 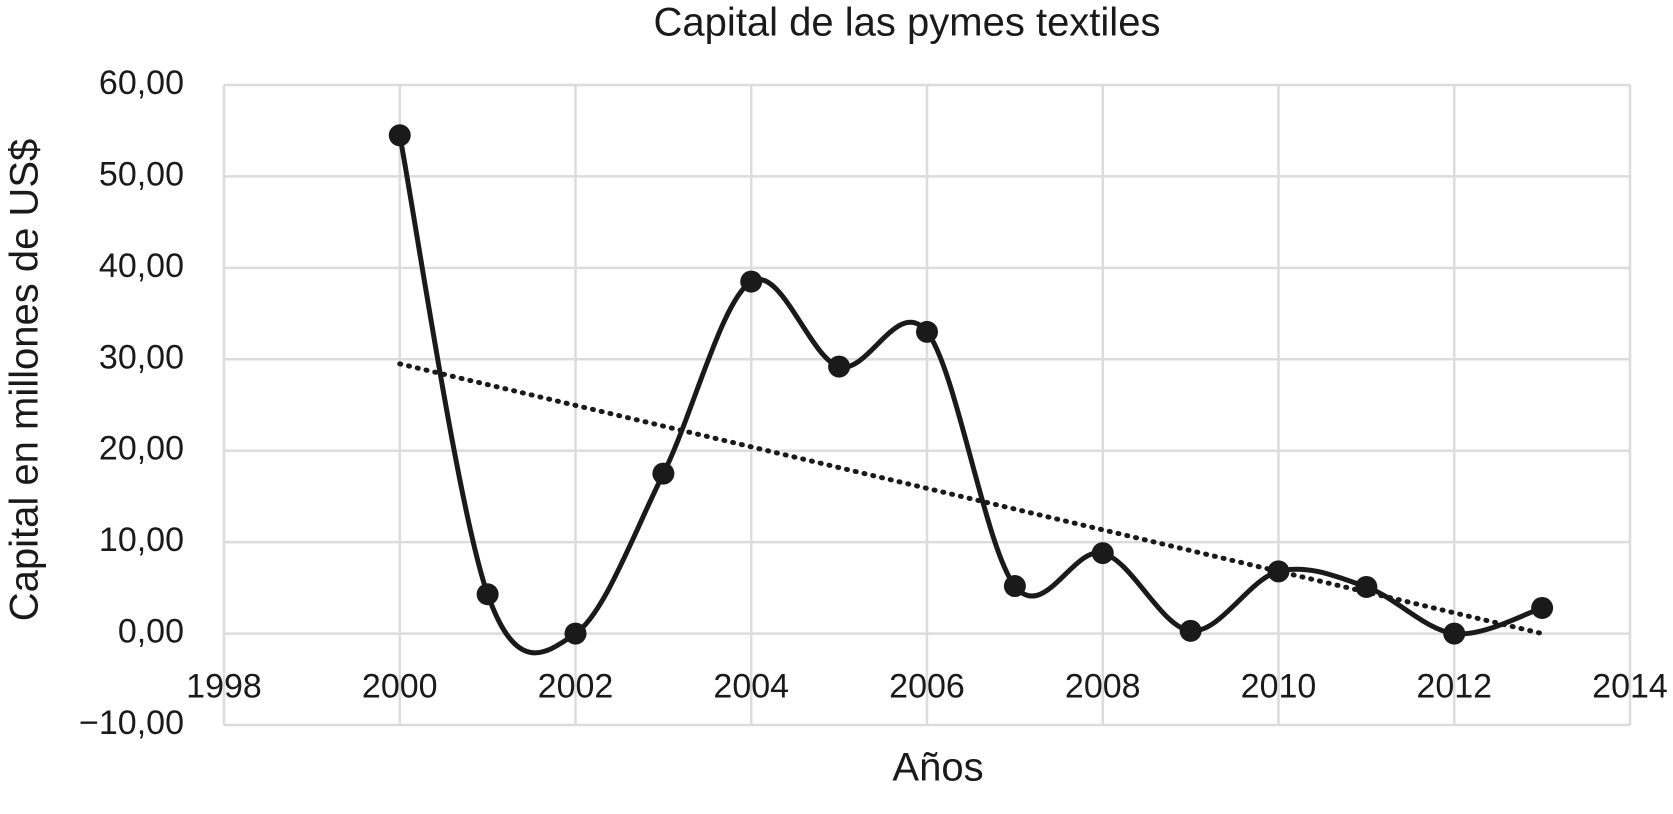 I want to click on y-tick-label: 0,00, so click(x=151, y=632).